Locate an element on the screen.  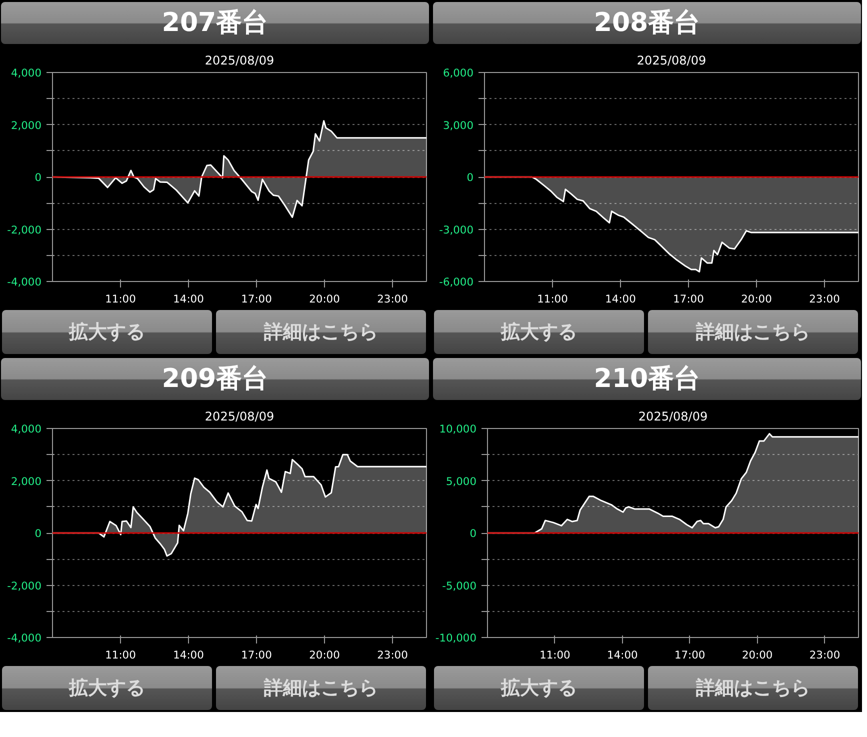
chart-title: 208番台 is located at coordinates (647, 23).